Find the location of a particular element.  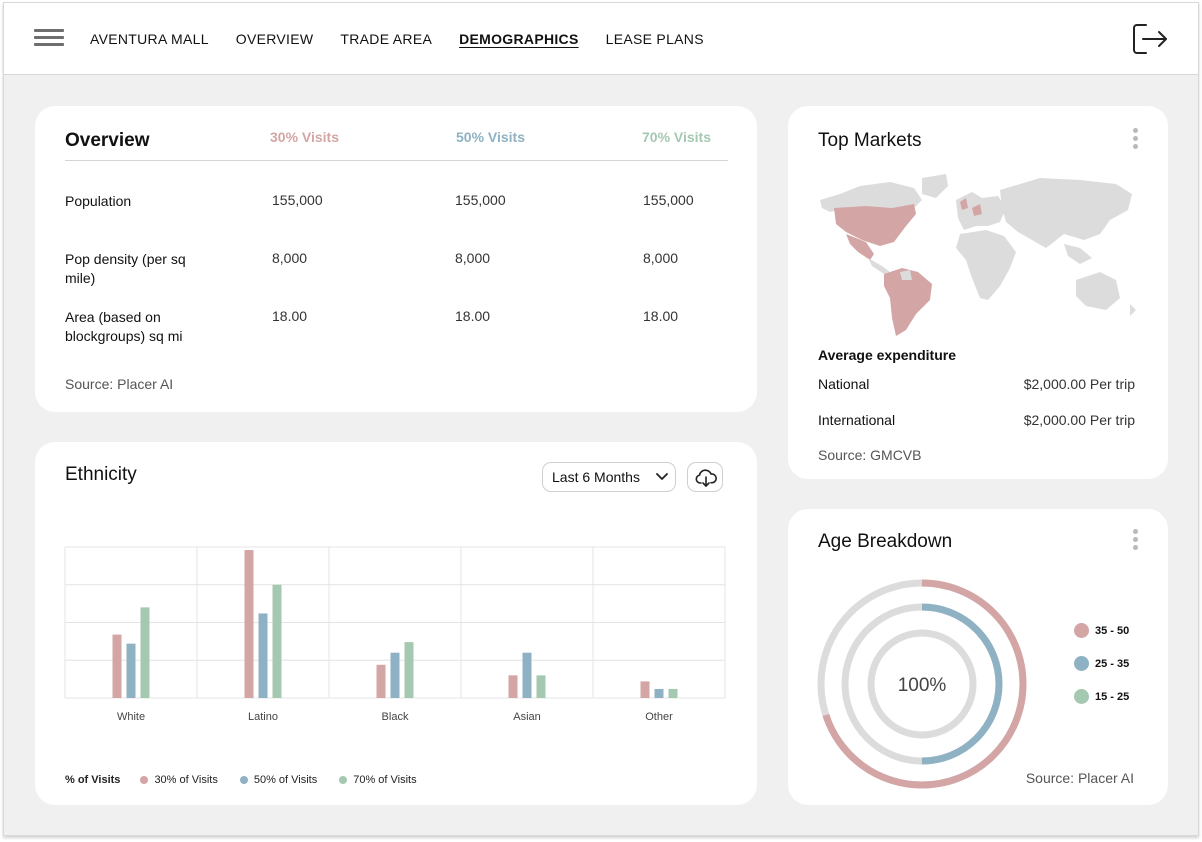

population-70: 155,000 is located at coordinates (668, 200).